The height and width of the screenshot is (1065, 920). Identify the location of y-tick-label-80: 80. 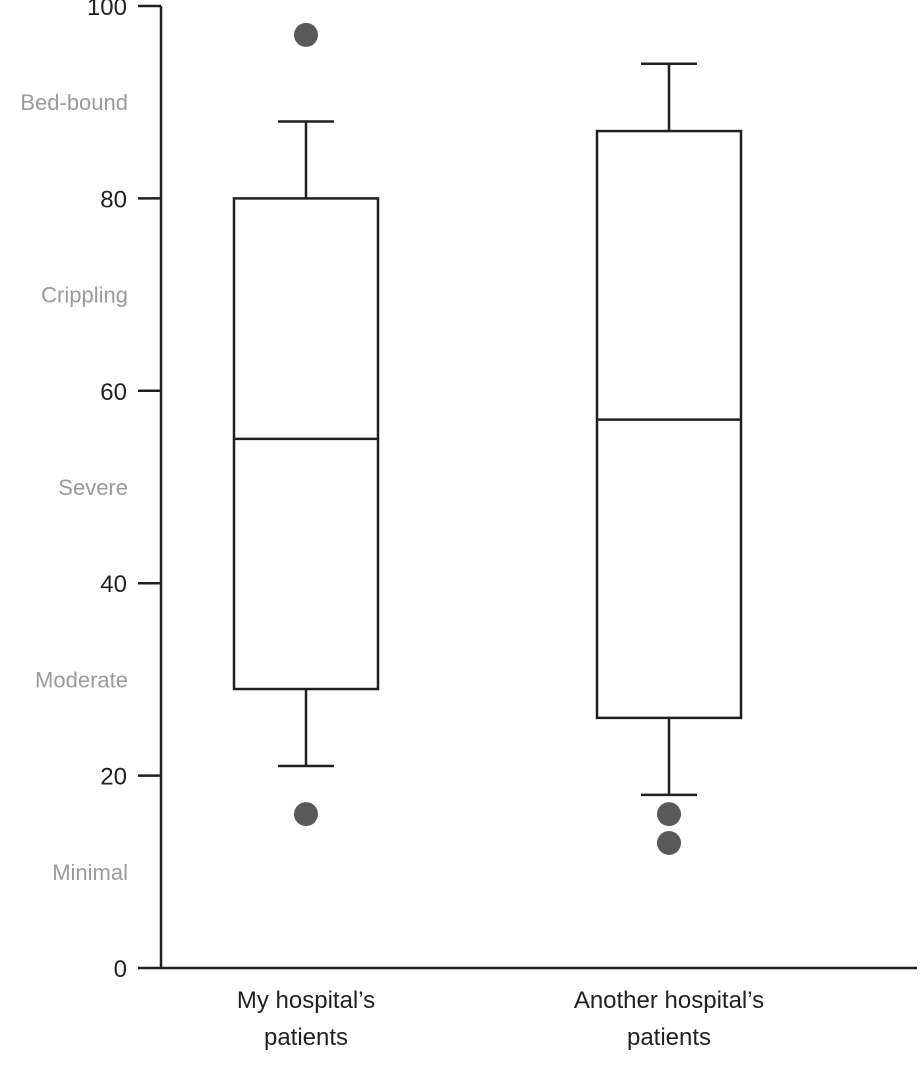
(113, 199).